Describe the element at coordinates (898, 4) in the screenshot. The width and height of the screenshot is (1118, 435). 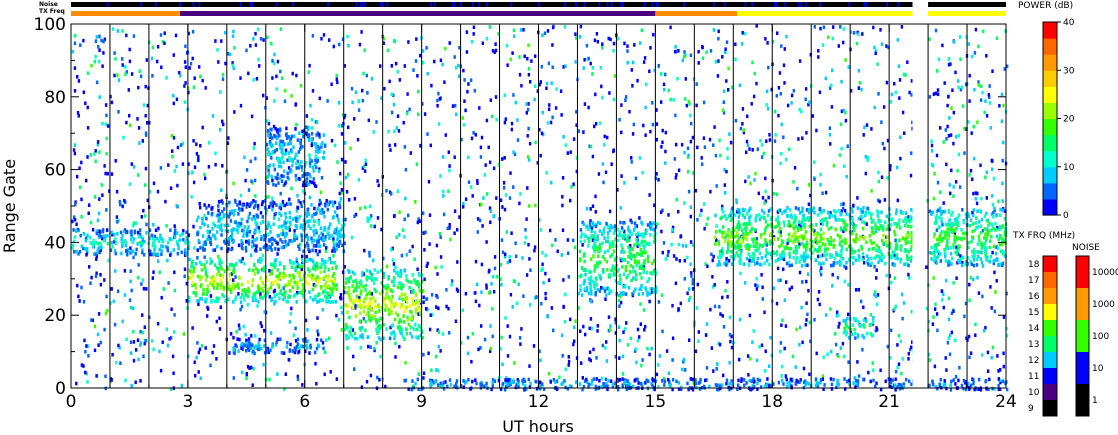
I see `noise-segment` at that location.